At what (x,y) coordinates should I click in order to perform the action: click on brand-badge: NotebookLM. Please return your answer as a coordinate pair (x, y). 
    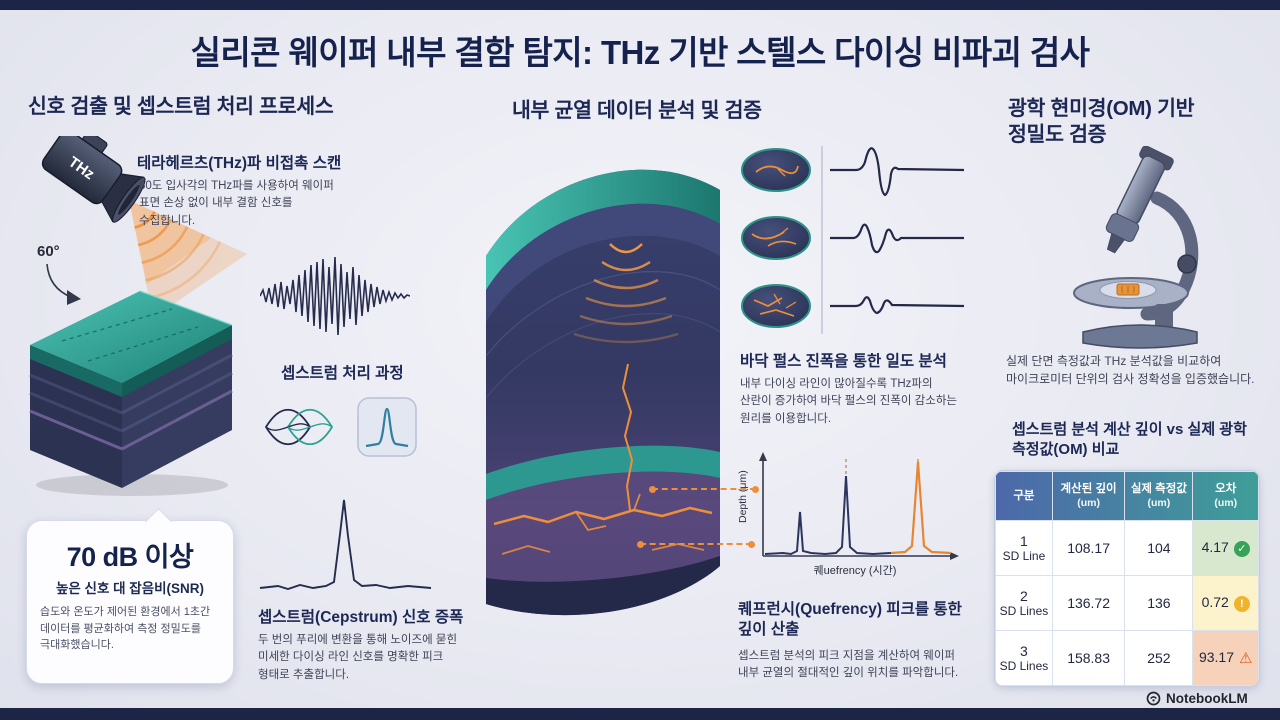
    Looking at the image, I should click on (1197, 698).